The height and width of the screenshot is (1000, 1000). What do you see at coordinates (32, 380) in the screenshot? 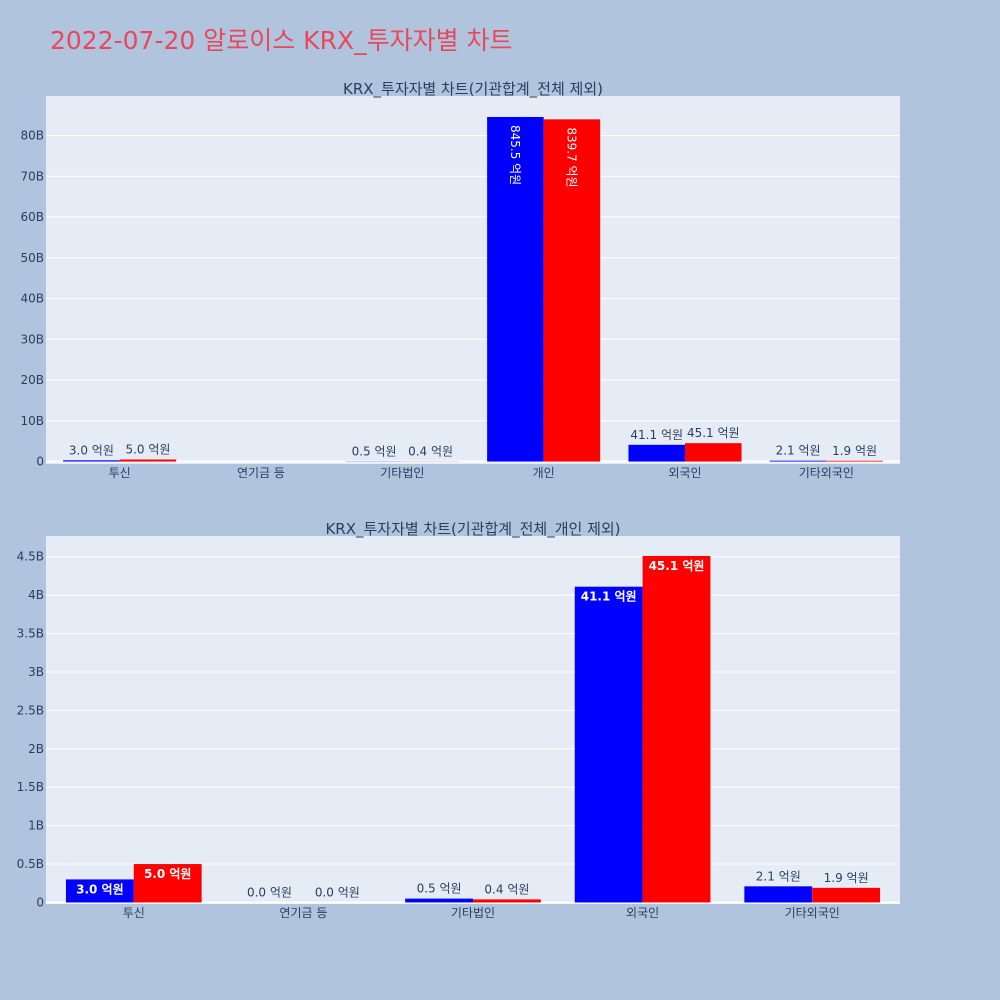
I see `y-tick-label: 20B` at bounding box center [32, 380].